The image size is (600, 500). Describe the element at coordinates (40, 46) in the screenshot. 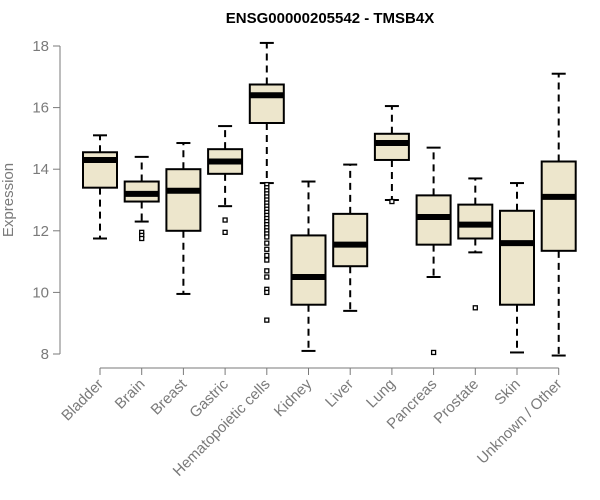

I see `y-tick-label: 18` at that location.